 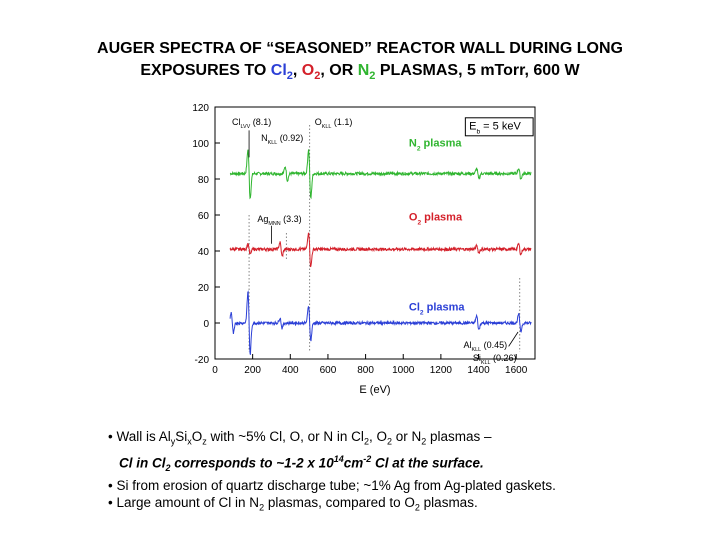 I want to click on series-label: N2 plasma, so click(x=435, y=145).